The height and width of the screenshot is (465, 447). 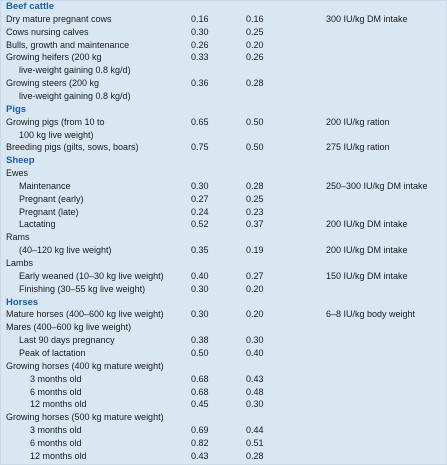 I want to click on row-label: Growing heifers (200 kg, so click(x=54, y=57).